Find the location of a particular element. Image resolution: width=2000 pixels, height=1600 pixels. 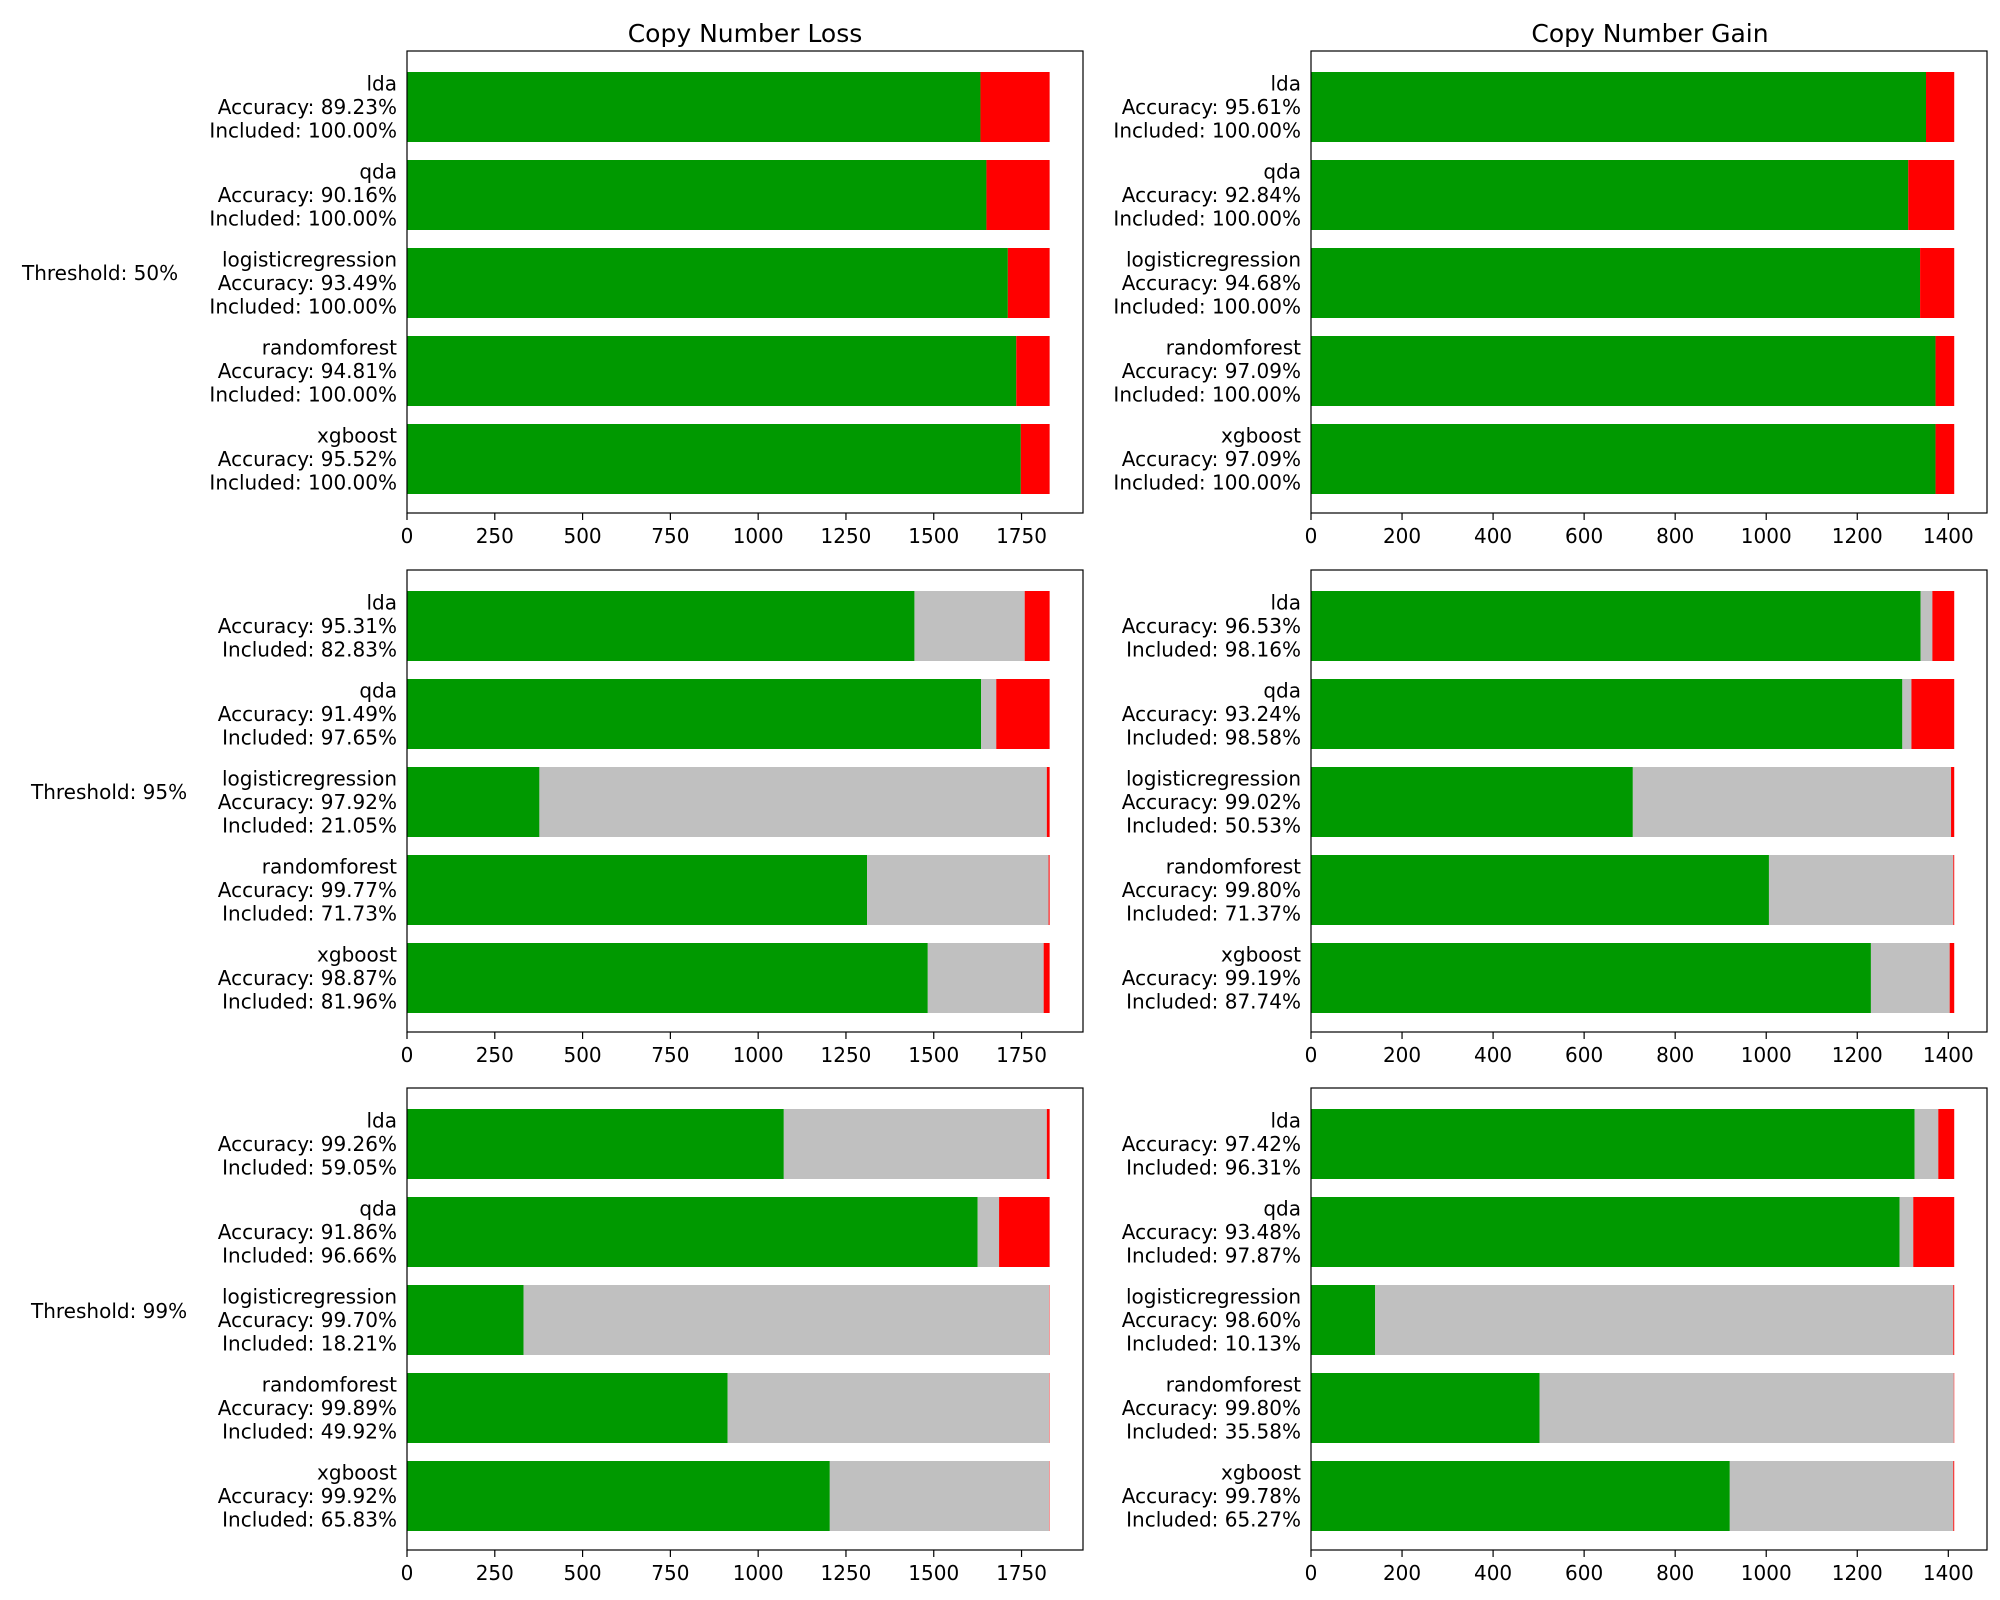

included-label: Included: 65.27% is located at coordinates (1213, 1520).